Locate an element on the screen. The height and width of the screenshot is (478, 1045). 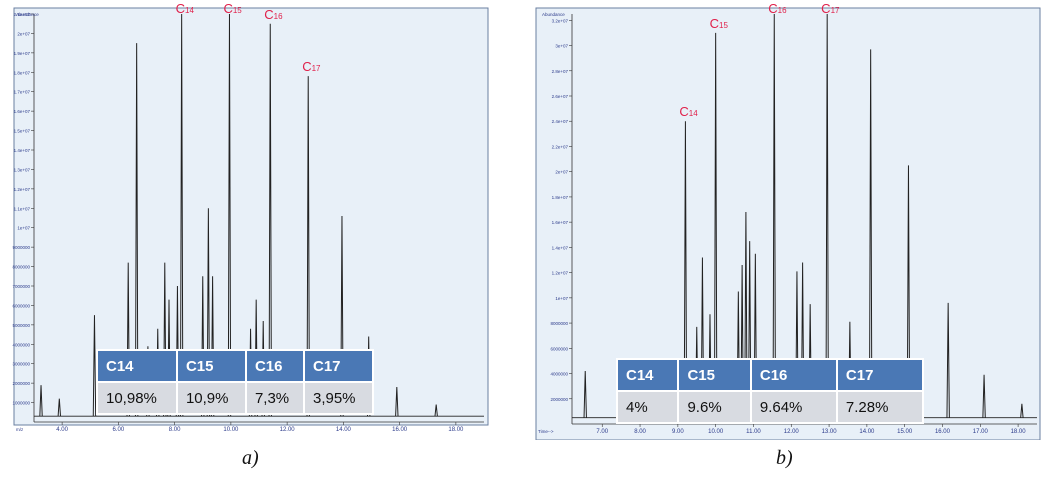
y-tick-label: 2000000 is located at coordinates (21, 383).